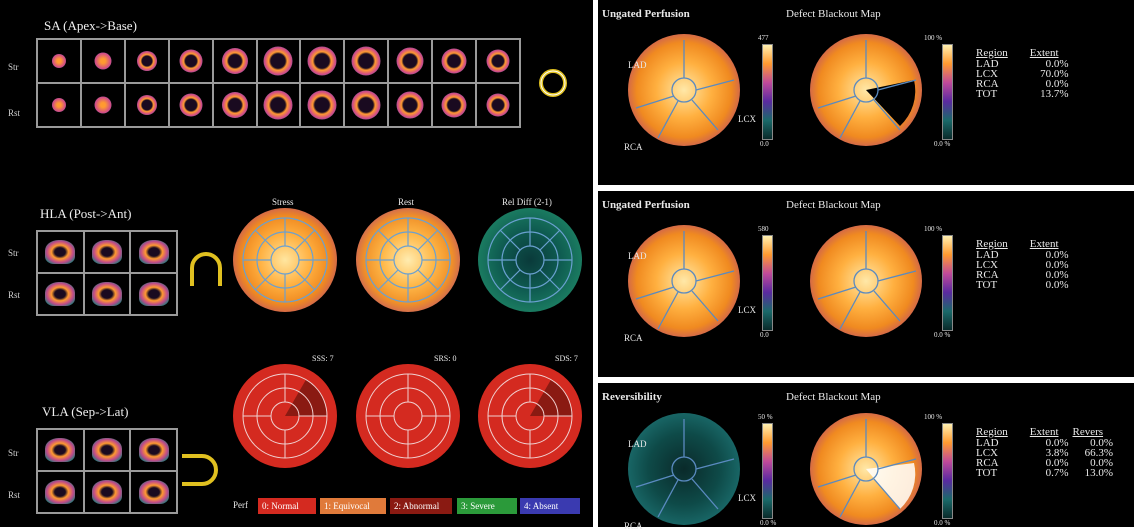  I want to click on reversibility-polar-map, so click(684, 469).